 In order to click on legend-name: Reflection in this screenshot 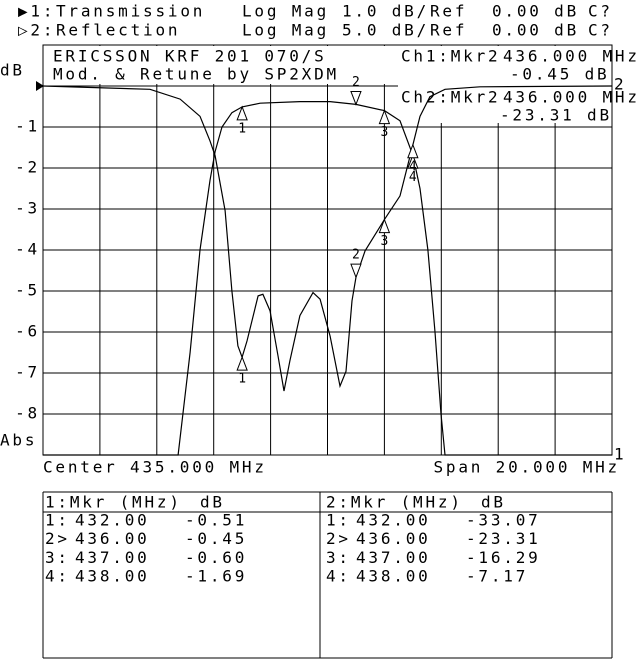, I will do `click(118, 30)`.